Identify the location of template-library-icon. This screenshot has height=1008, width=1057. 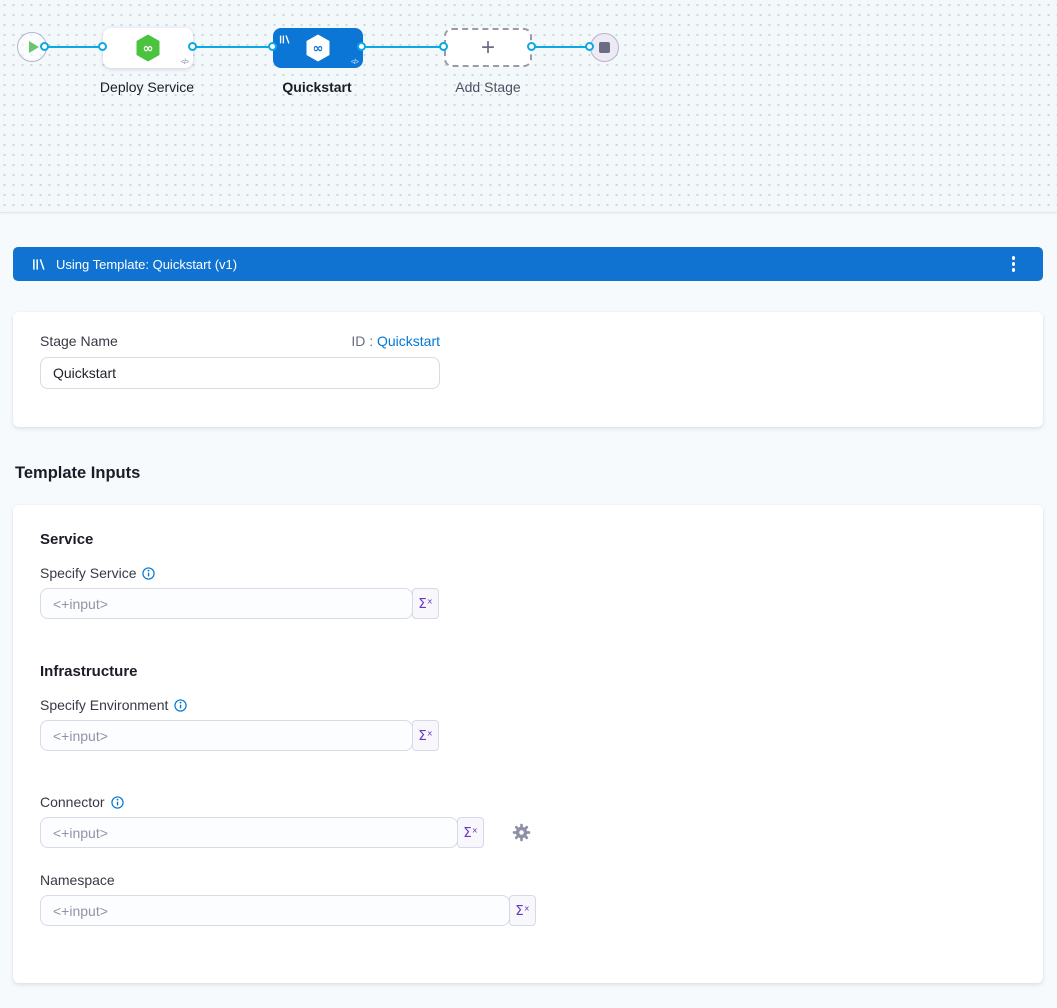
(38, 264).